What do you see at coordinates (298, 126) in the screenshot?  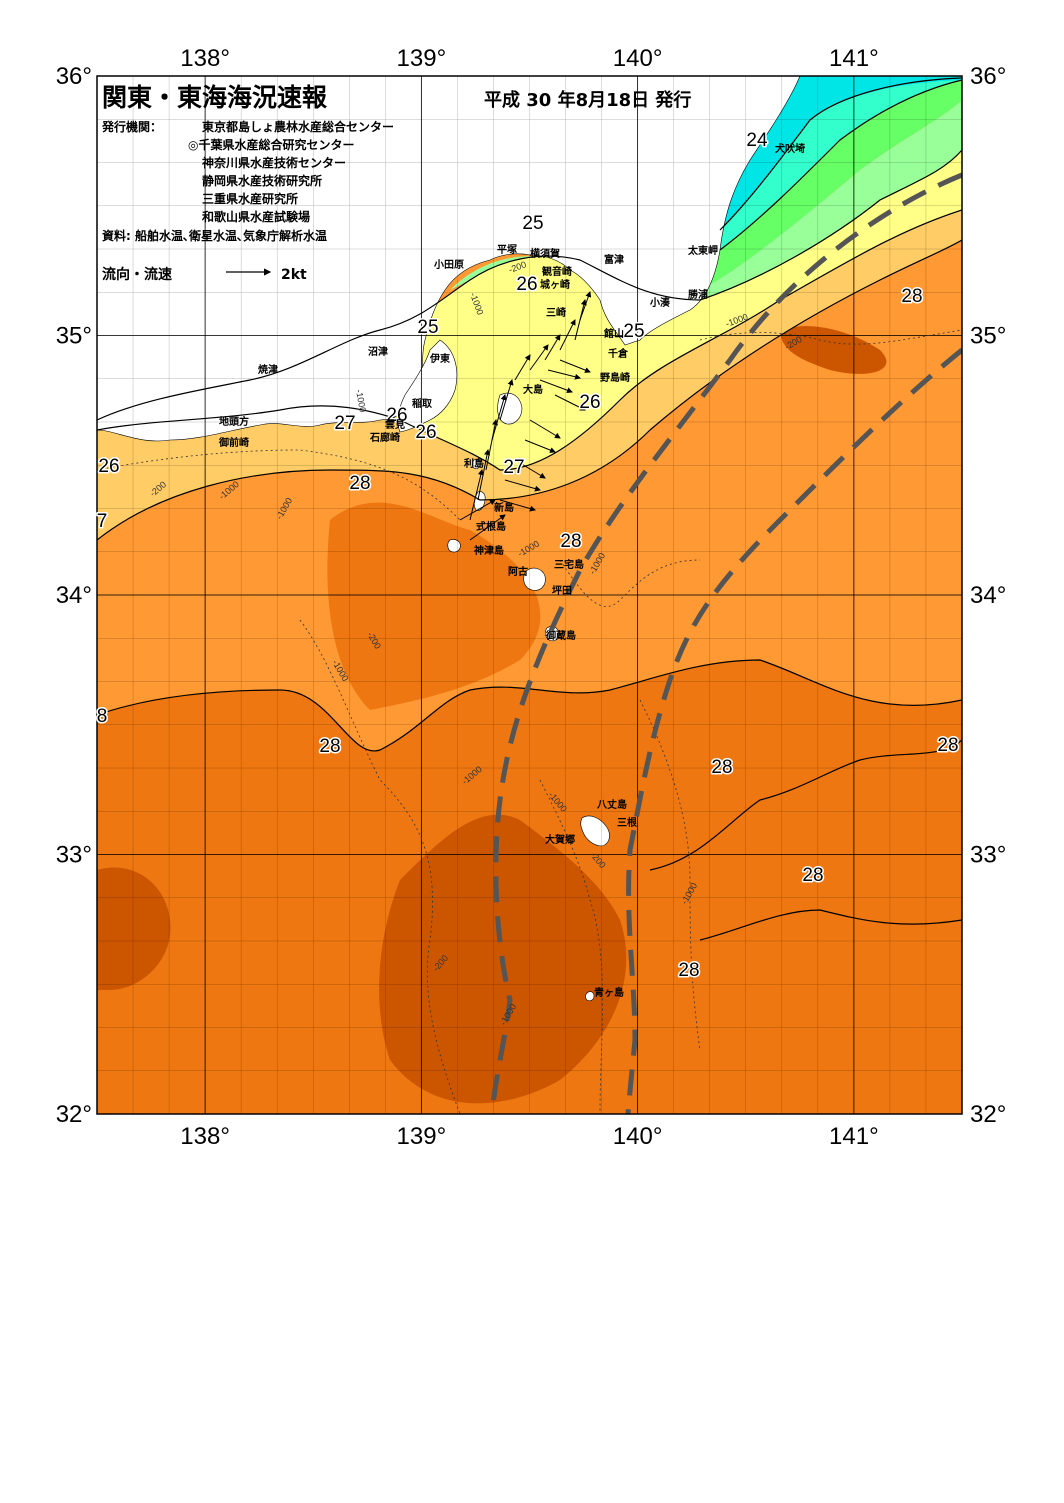 I see `publisher-item: 東京都島しょ農林水産総合センター` at bounding box center [298, 126].